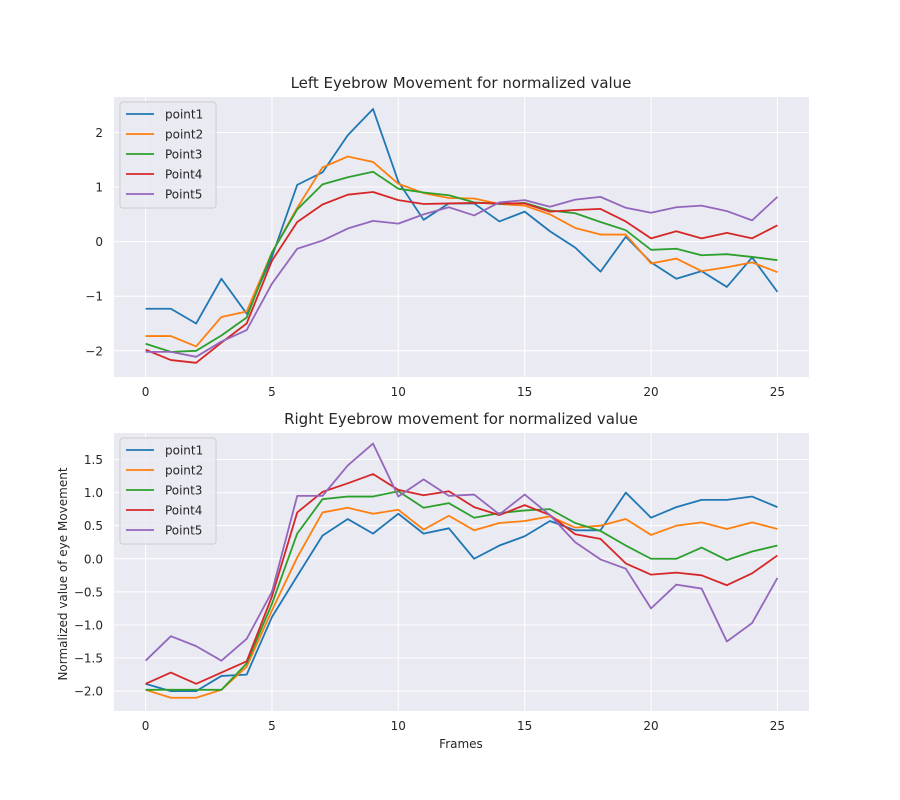  What do you see at coordinates (94, 297) in the screenshot?
I see `y-tick-label: −1` at bounding box center [94, 297].